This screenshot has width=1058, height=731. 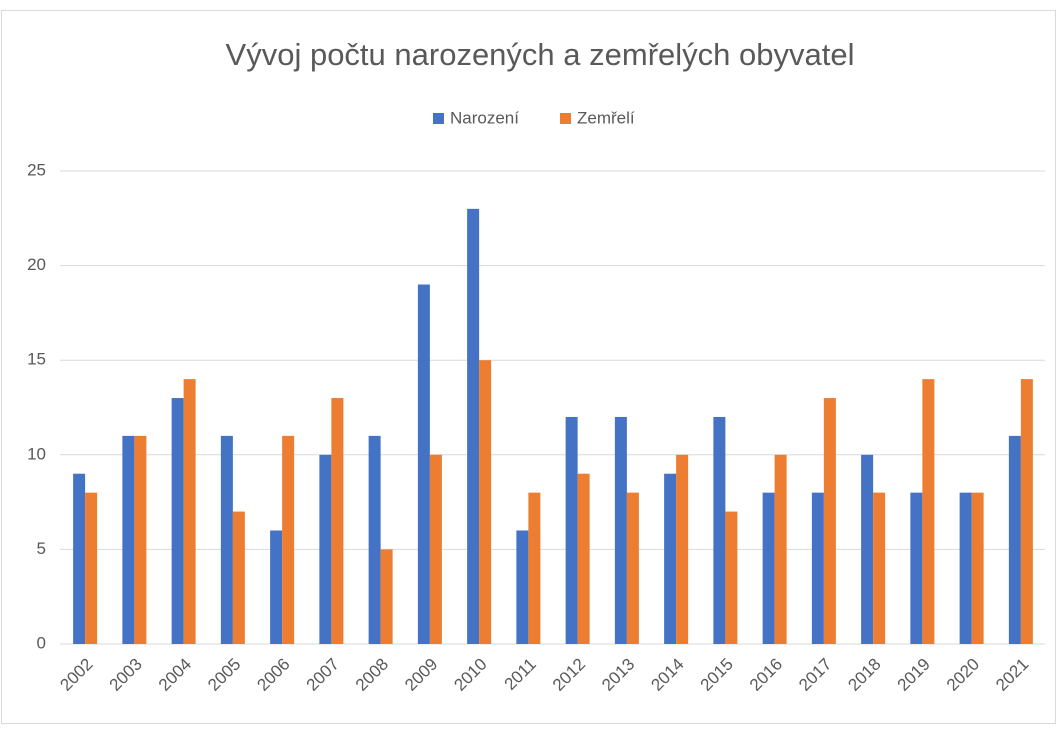 I want to click on y-tick-label: 25, so click(x=36, y=169).